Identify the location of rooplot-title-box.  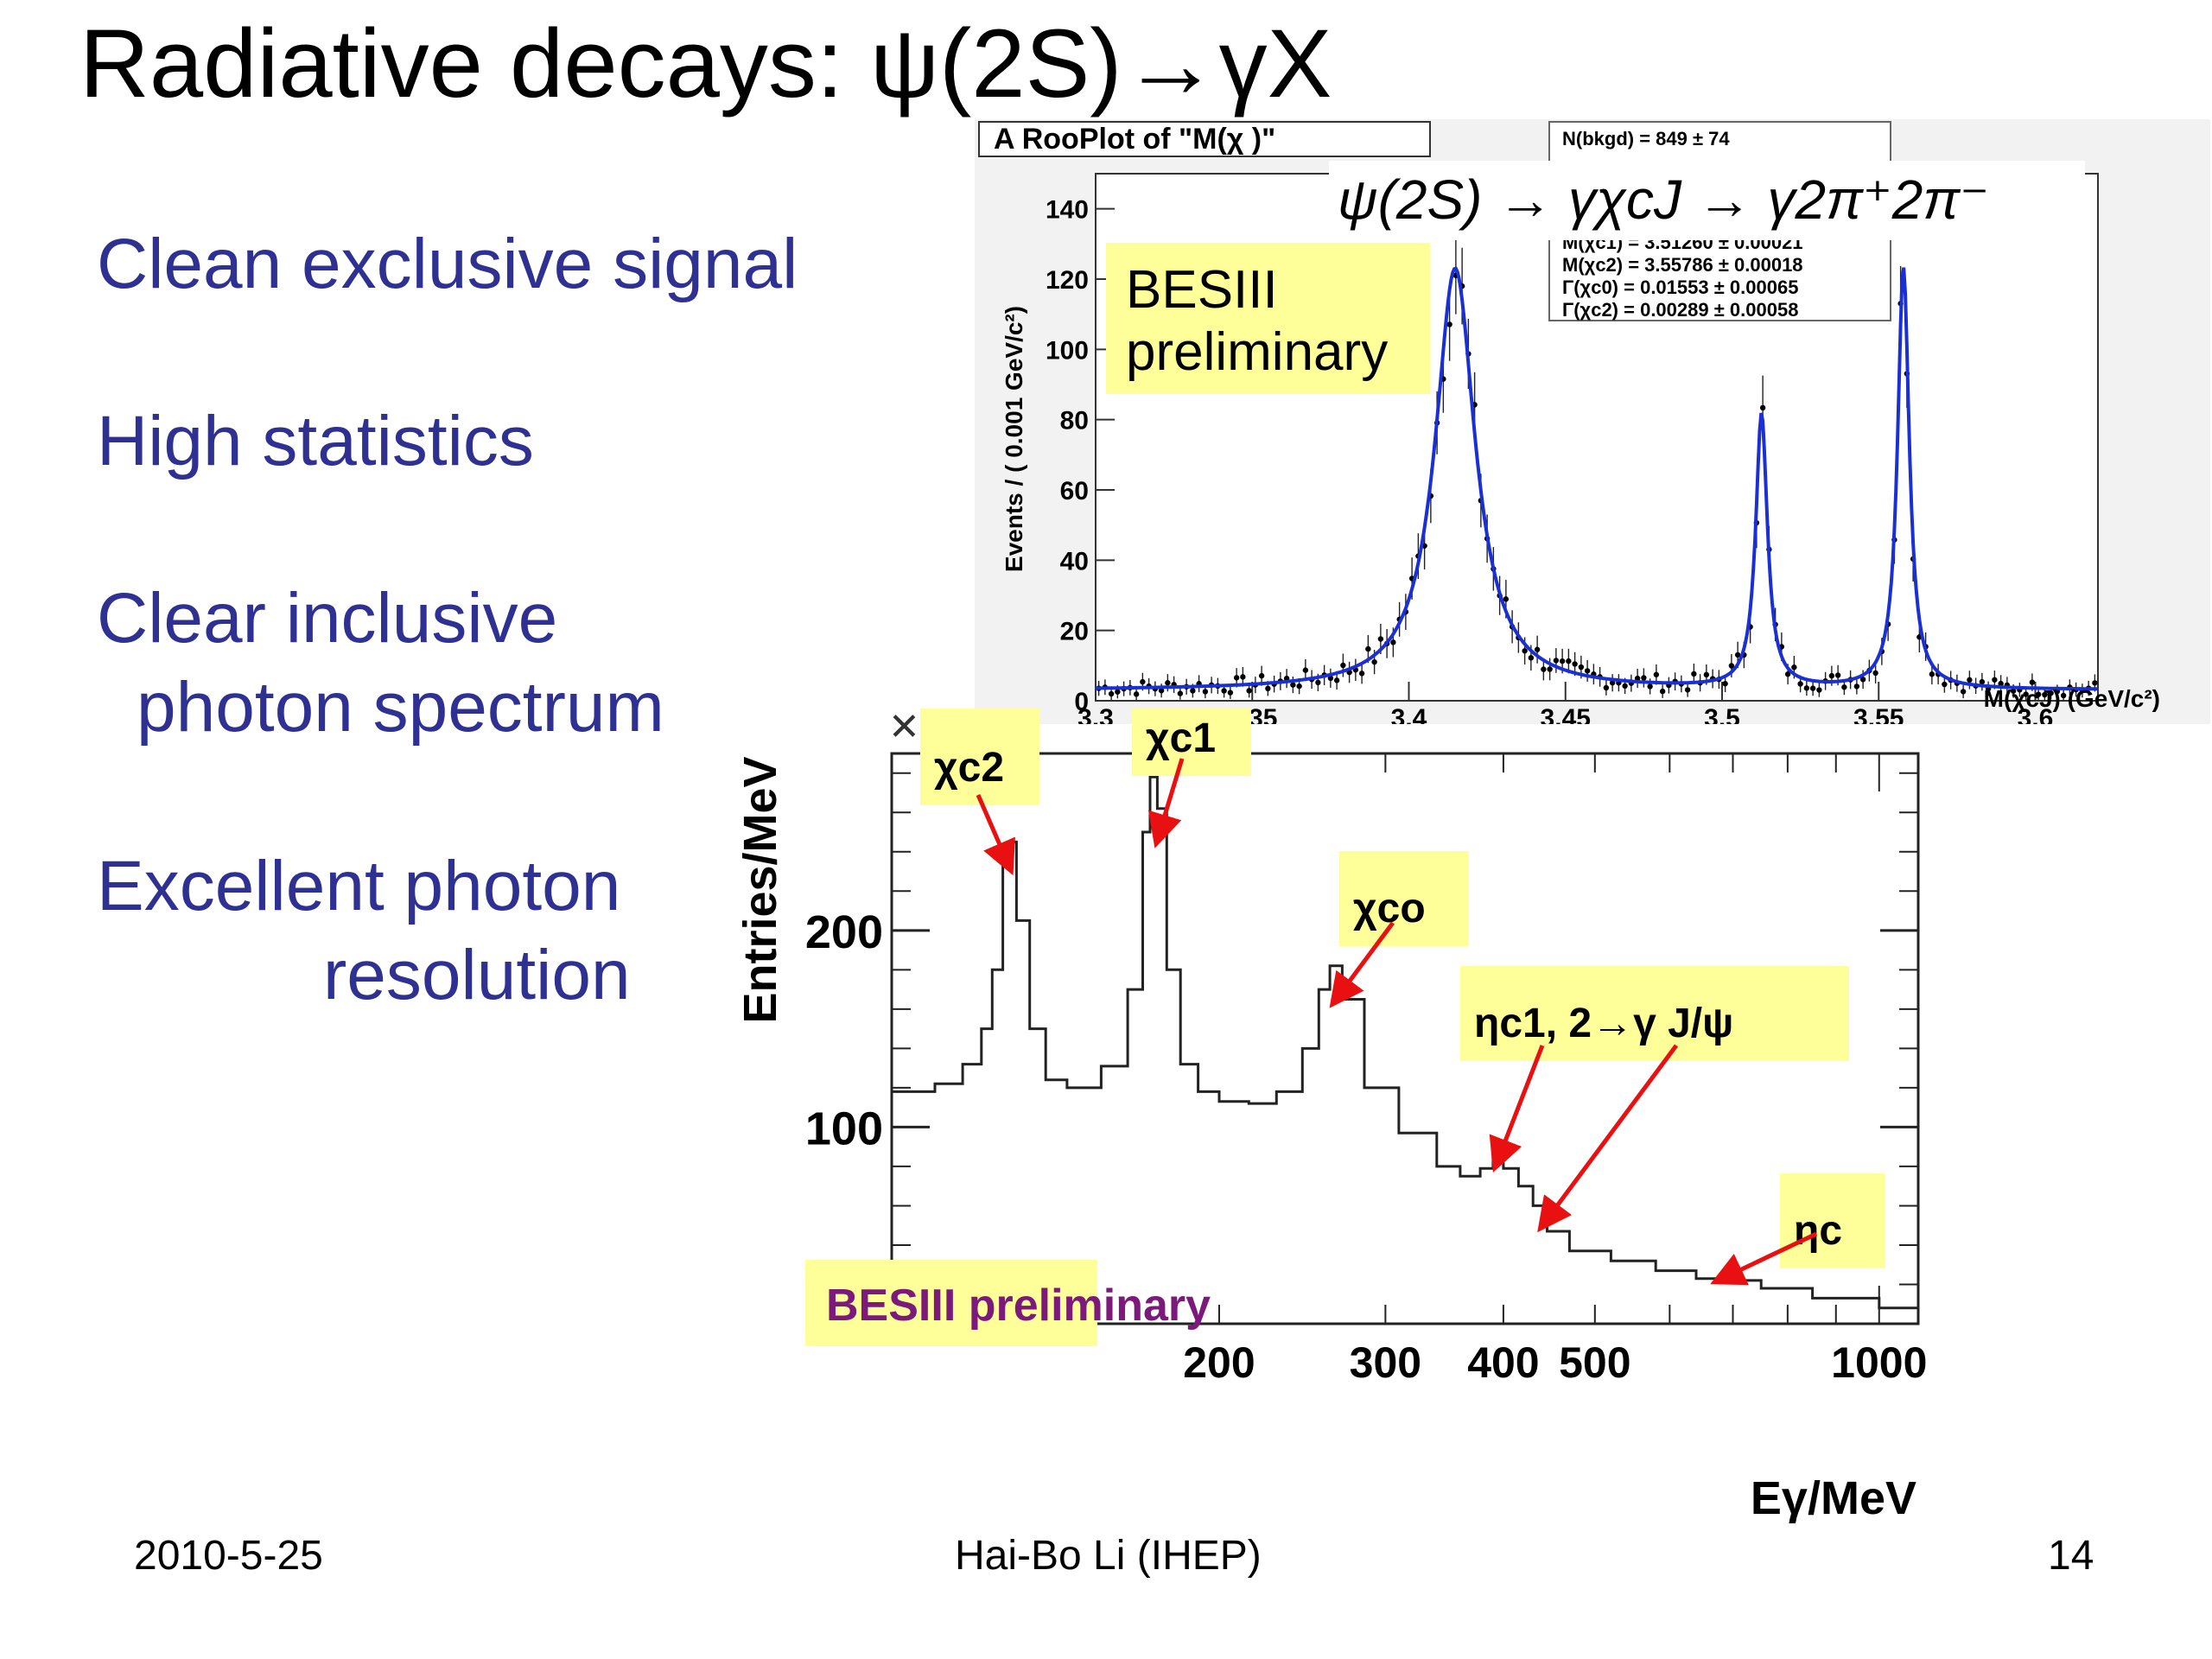
(1204, 139).